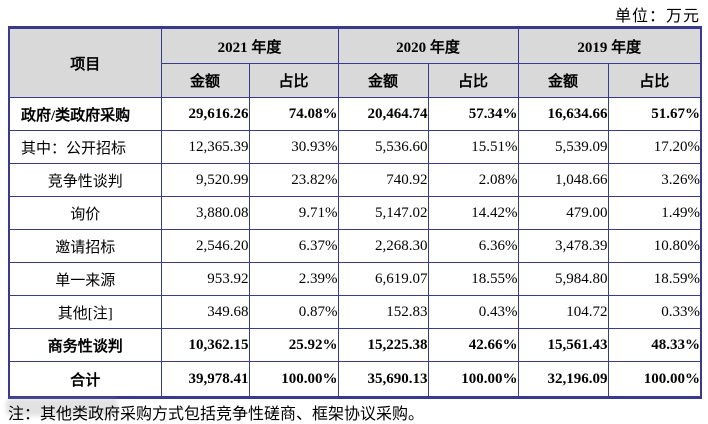 This screenshot has height=424, width=708. What do you see at coordinates (293, 114) in the screenshot?
I see `ratio-cell: 74.08%` at bounding box center [293, 114].